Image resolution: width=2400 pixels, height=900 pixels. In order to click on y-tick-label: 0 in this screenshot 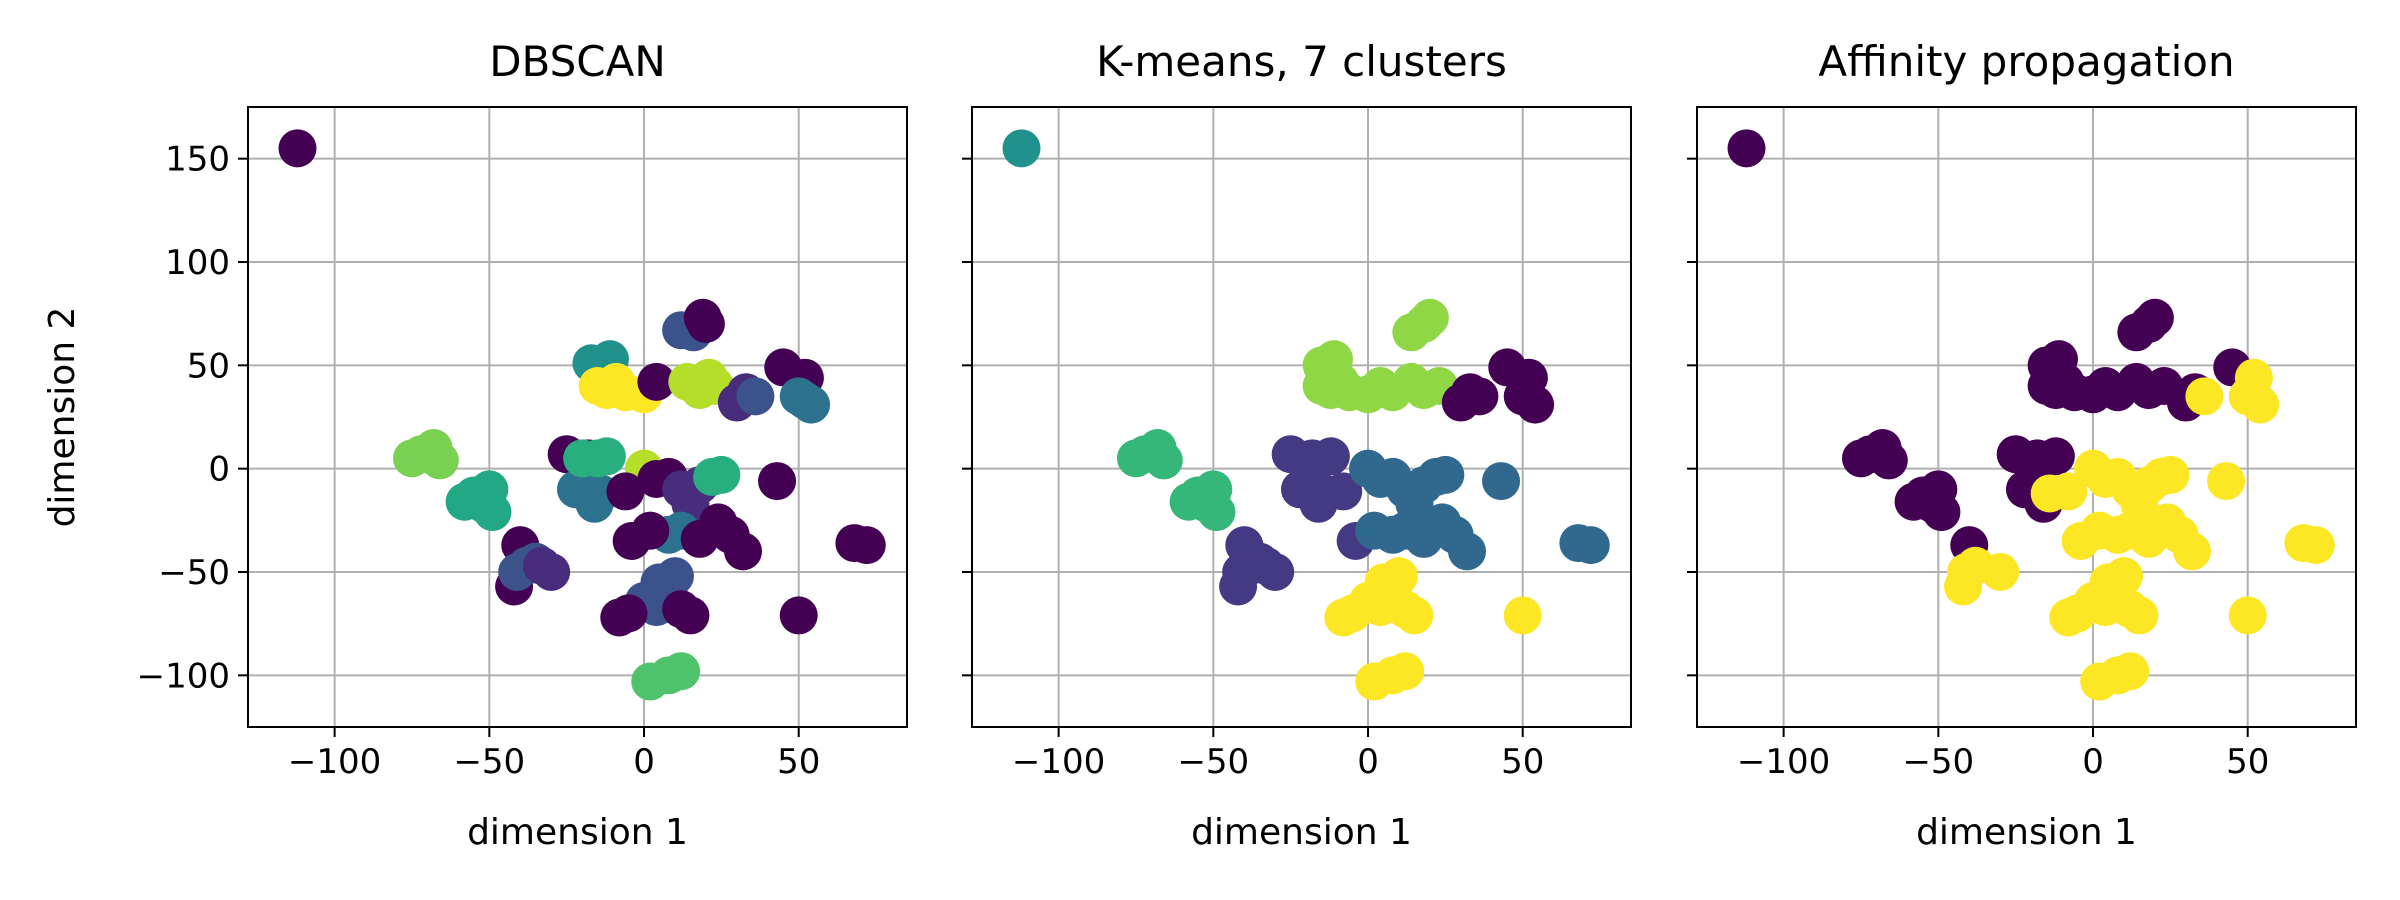, I will do `click(219, 470)`.